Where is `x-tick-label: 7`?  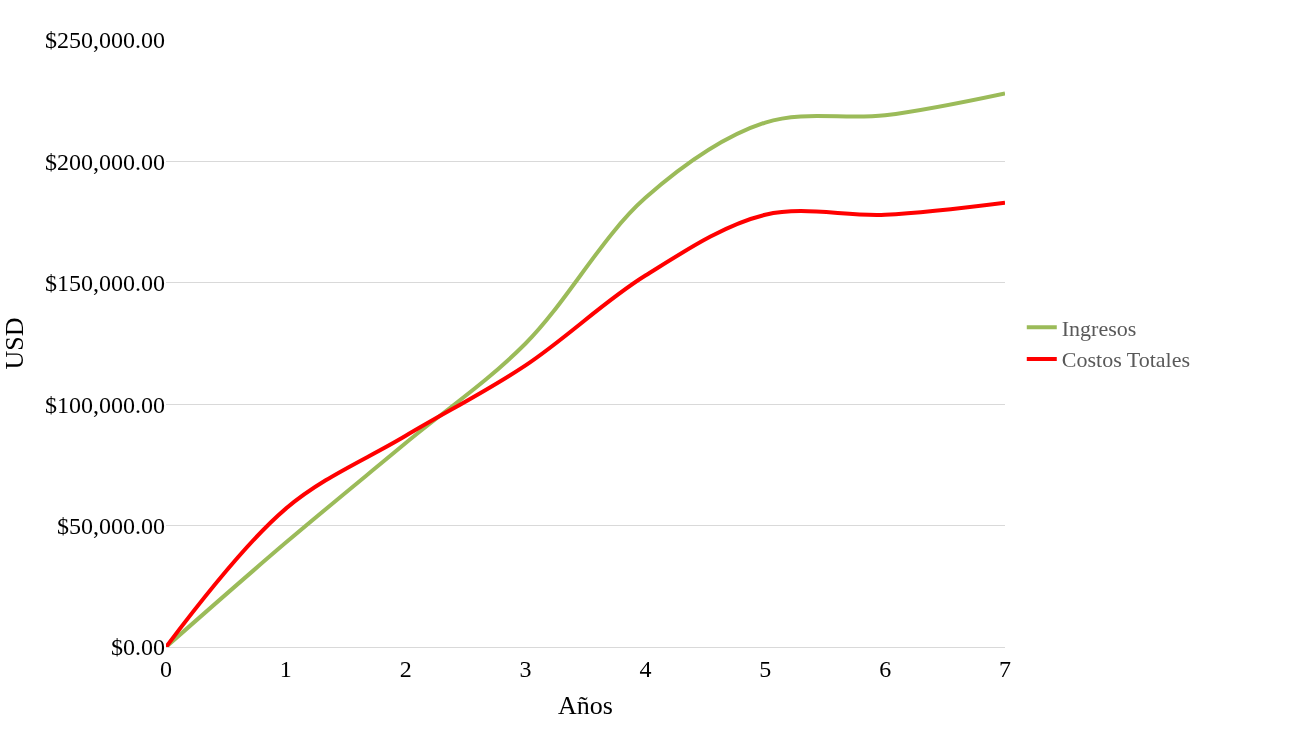
x-tick-label: 7 is located at coordinates (1005, 668).